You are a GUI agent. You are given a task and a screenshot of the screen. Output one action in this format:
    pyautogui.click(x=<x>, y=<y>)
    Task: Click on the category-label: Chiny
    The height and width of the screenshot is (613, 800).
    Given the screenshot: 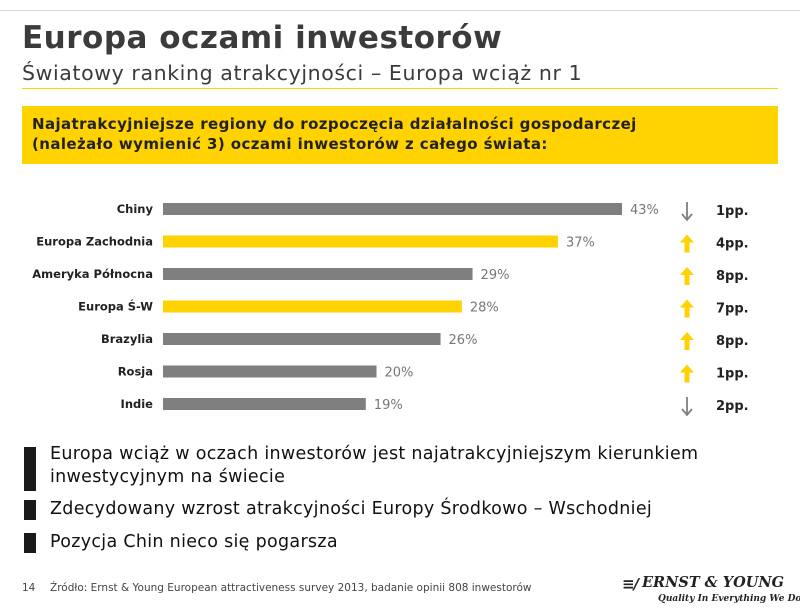 What is the action you would take?
    pyautogui.click(x=135, y=209)
    